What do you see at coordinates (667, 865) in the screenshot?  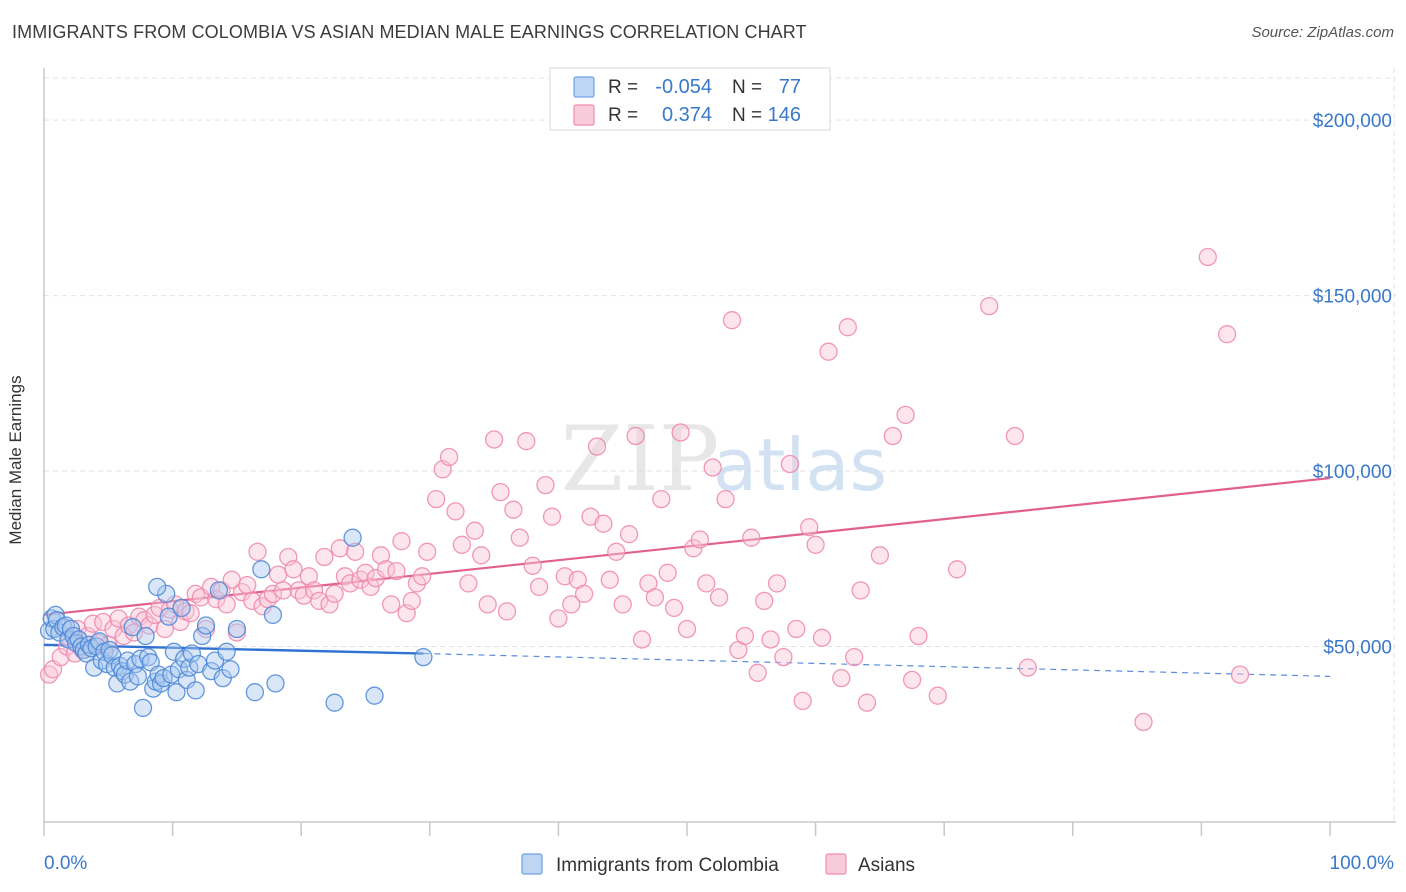 I see `series-legend-label: Immigrants from Colombia` at bounding box center [667, 865].